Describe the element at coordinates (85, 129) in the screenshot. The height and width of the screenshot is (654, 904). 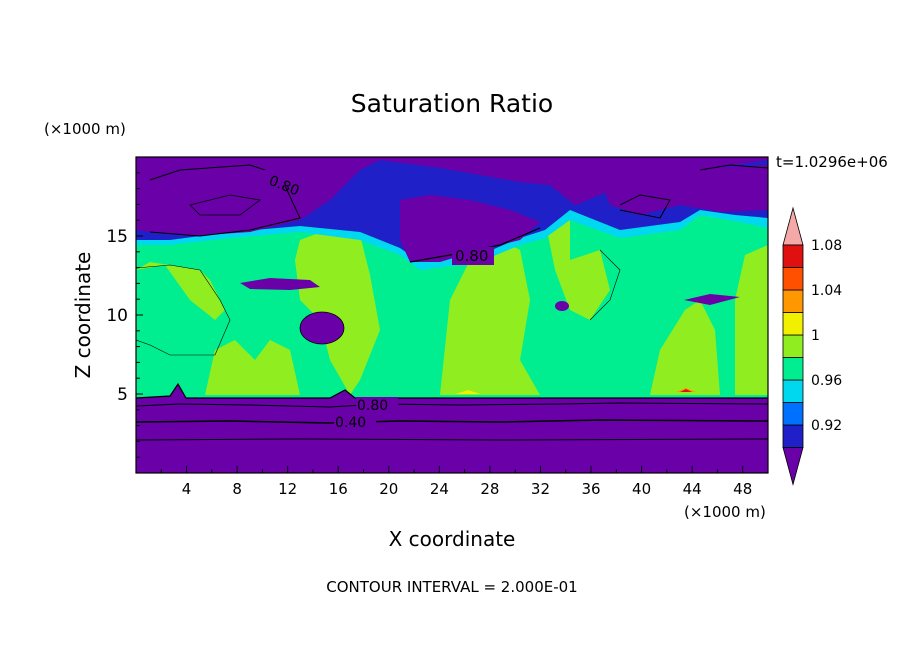
I see `y-unit-label: (×1000 m)` at that location.